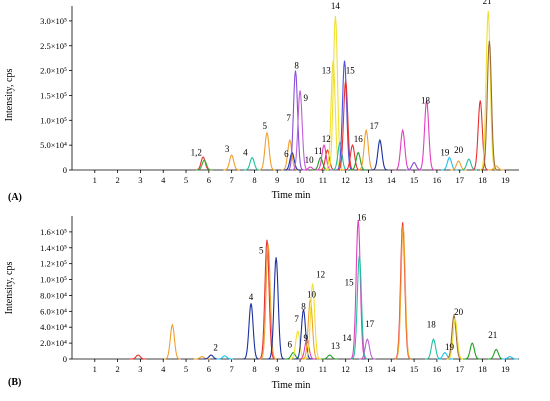  I want to click on panel-a-peak-label: 9, so click(306, 98).